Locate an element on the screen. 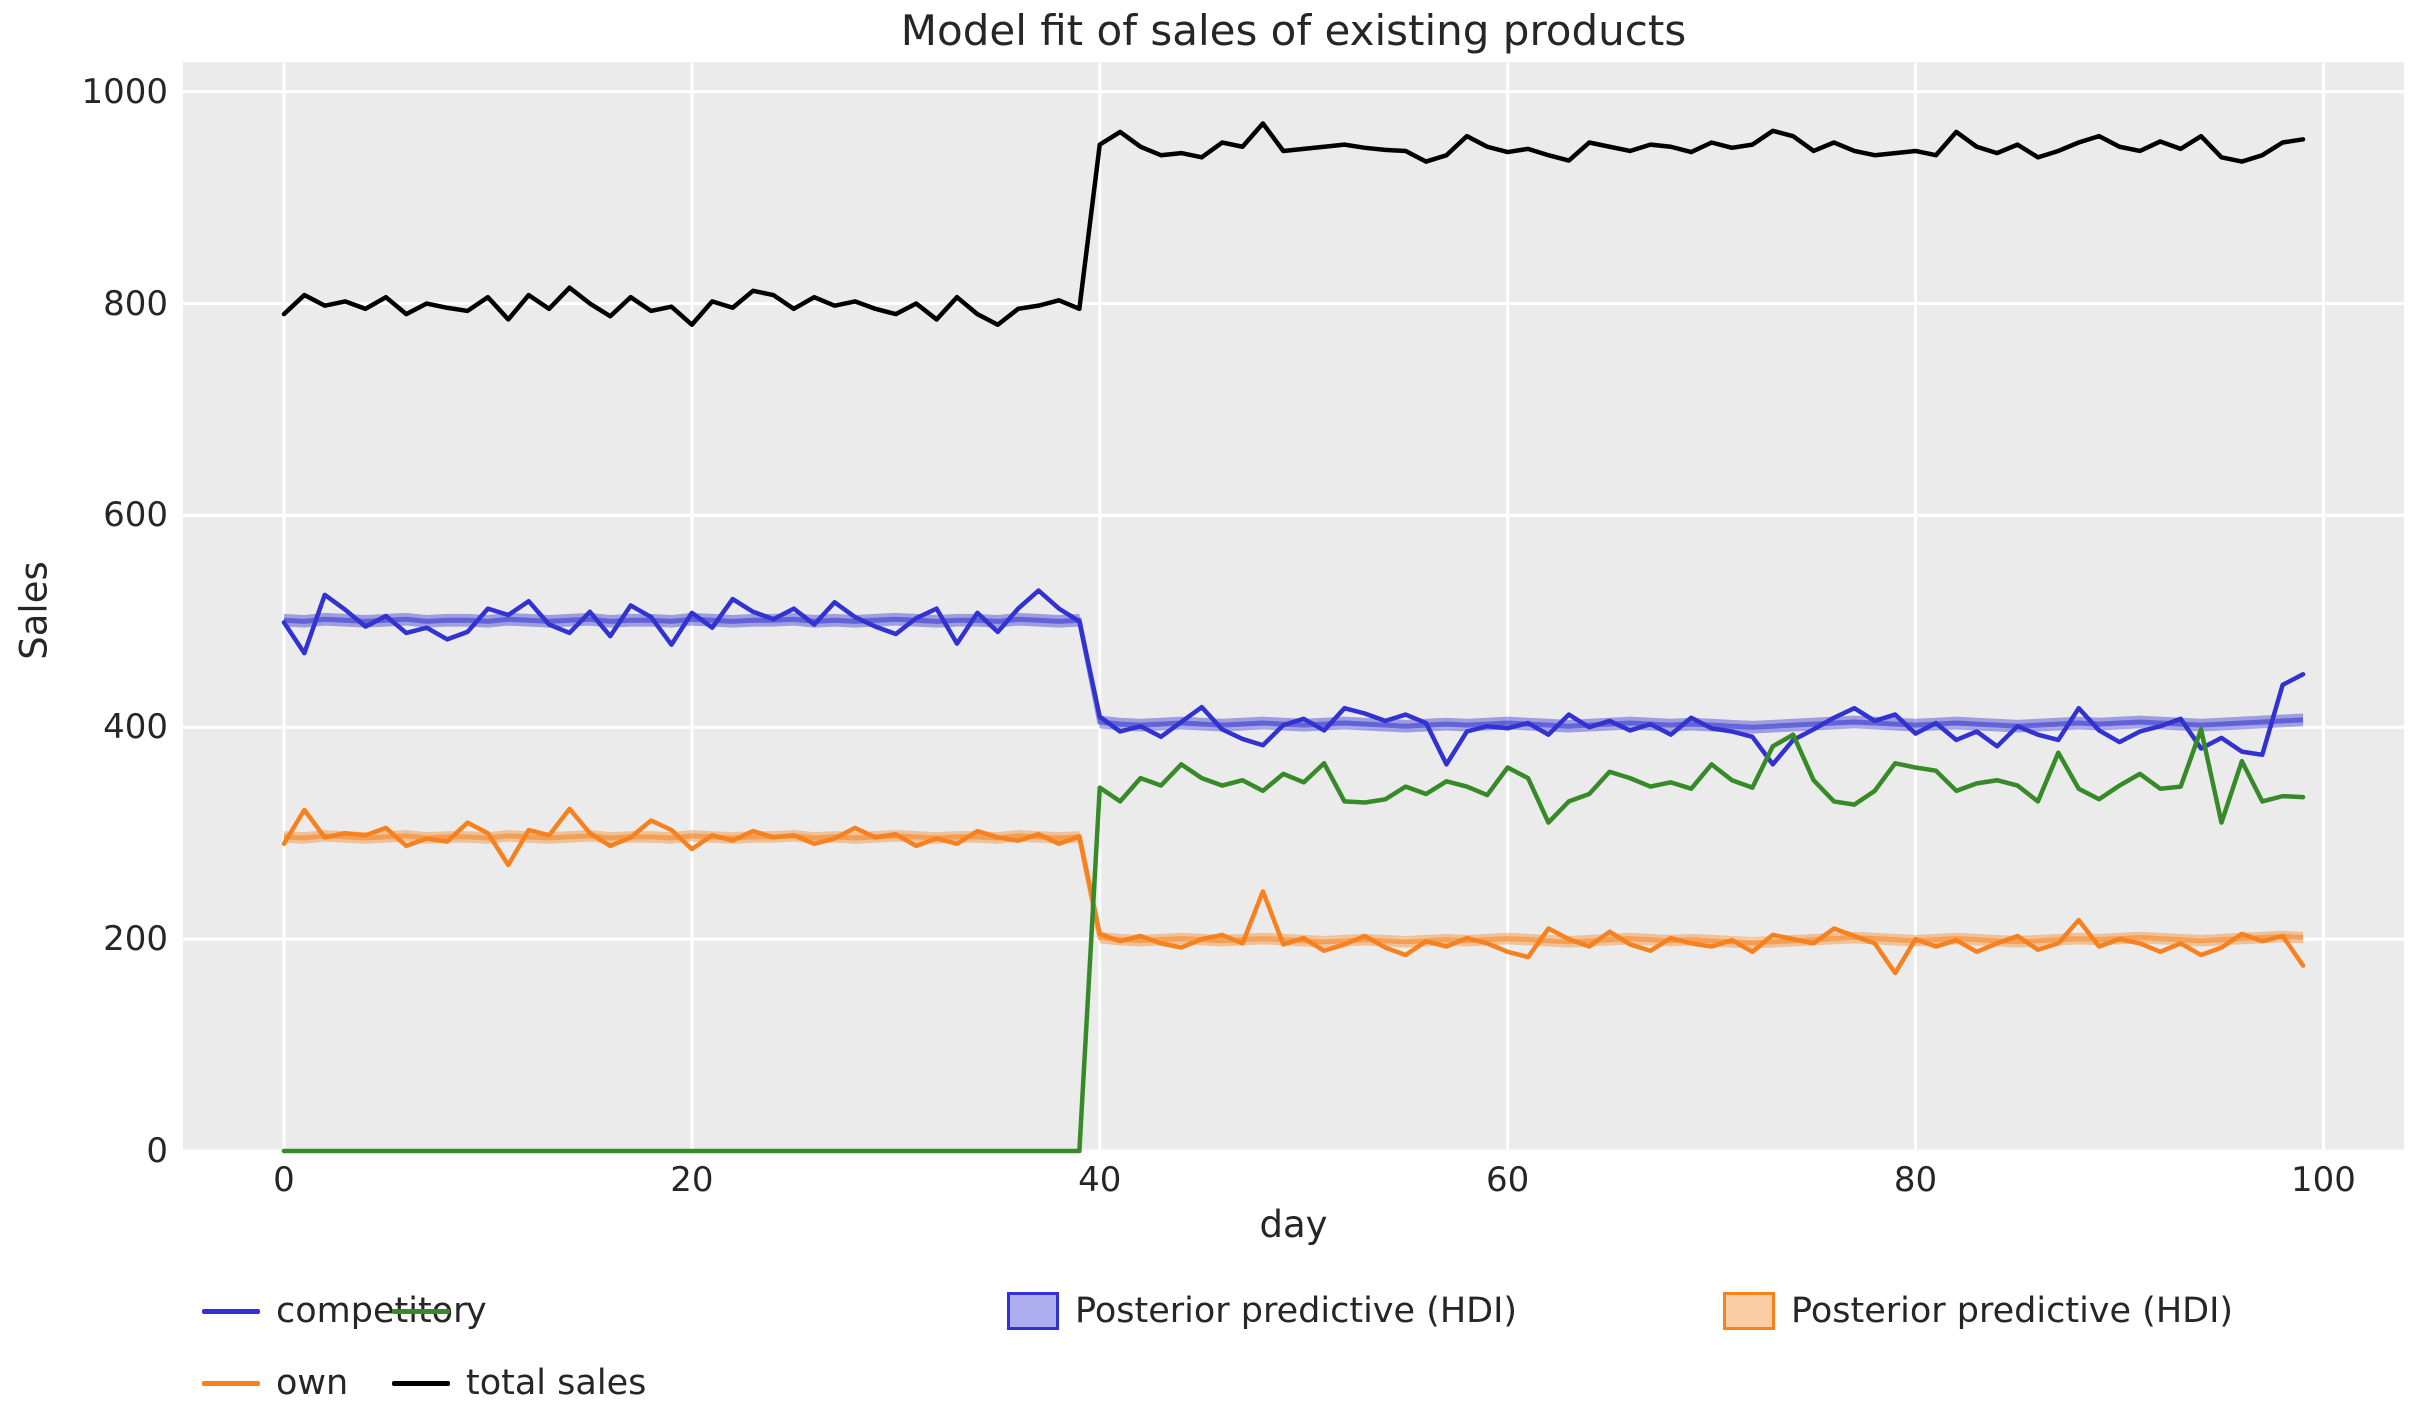 Image resolution: width=2423 pixels, height=1423 pixels. y-tick-label: 400 is located at coordinates (135, 727).